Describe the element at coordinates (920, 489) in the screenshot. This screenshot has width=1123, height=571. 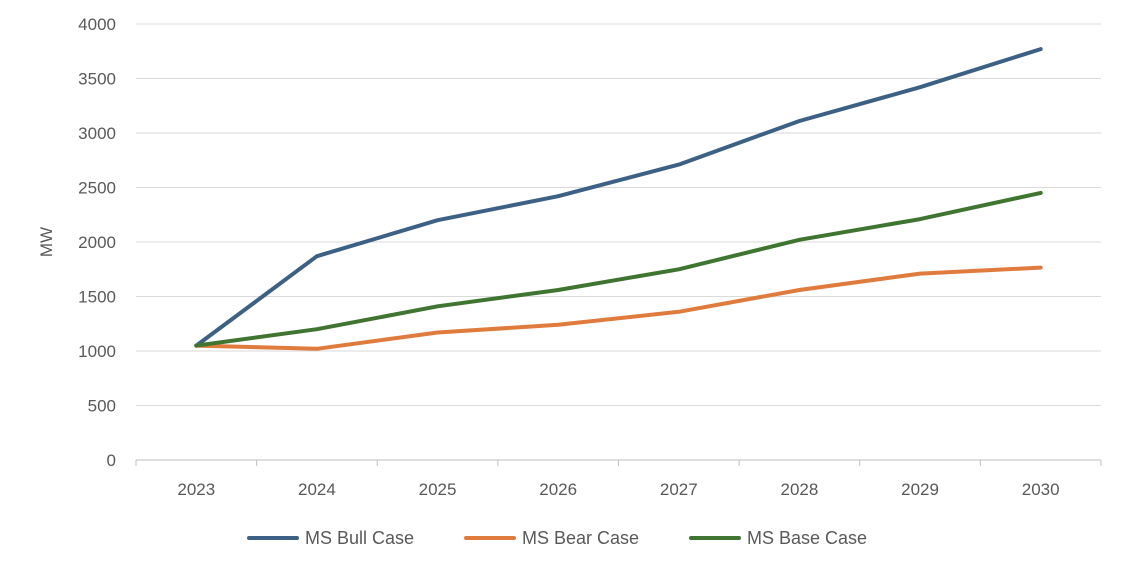
I see `x-tick-label: 2029` at that location.